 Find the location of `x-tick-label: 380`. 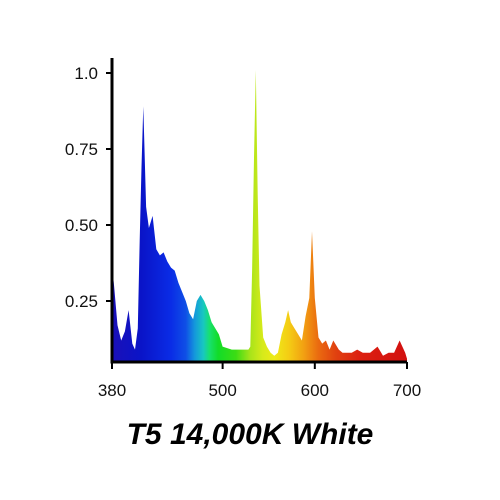

x-tick-label: 380 is located at coordinates (112, 390).